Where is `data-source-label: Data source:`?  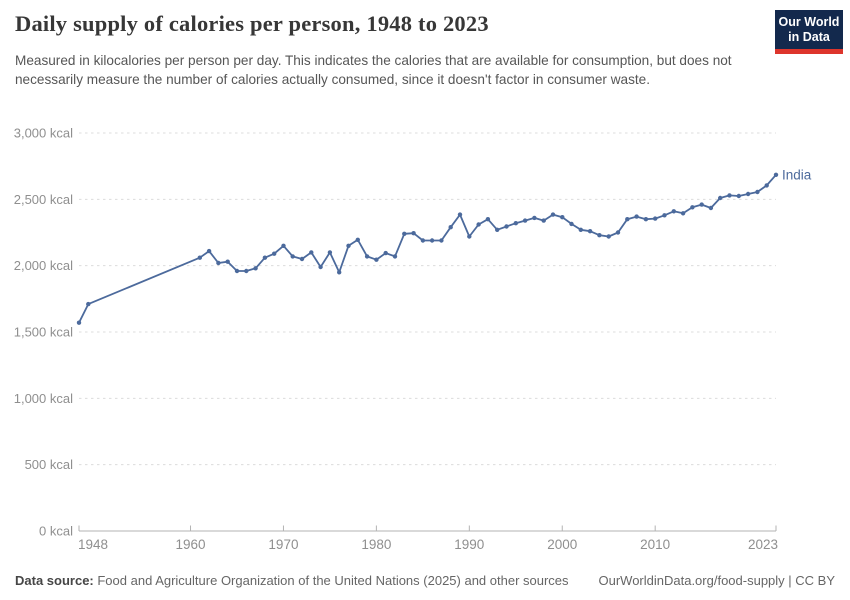 data-source-label: Data source: is located at coordinates (54, 580).